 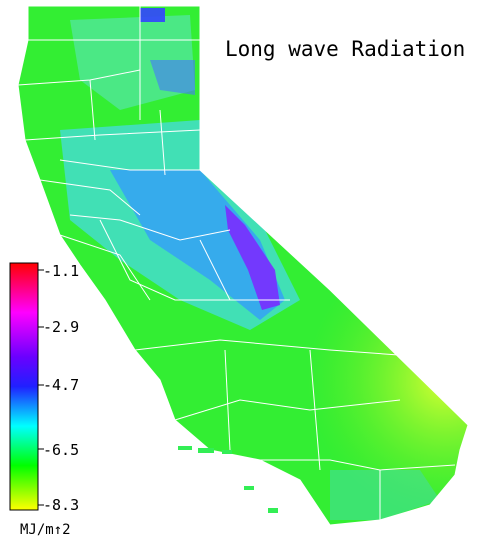 What do you see at coordinates (61, 271) in the screenshot?
I see `colorbar-tick-label: -1.1` at bounding box center [61, 271].